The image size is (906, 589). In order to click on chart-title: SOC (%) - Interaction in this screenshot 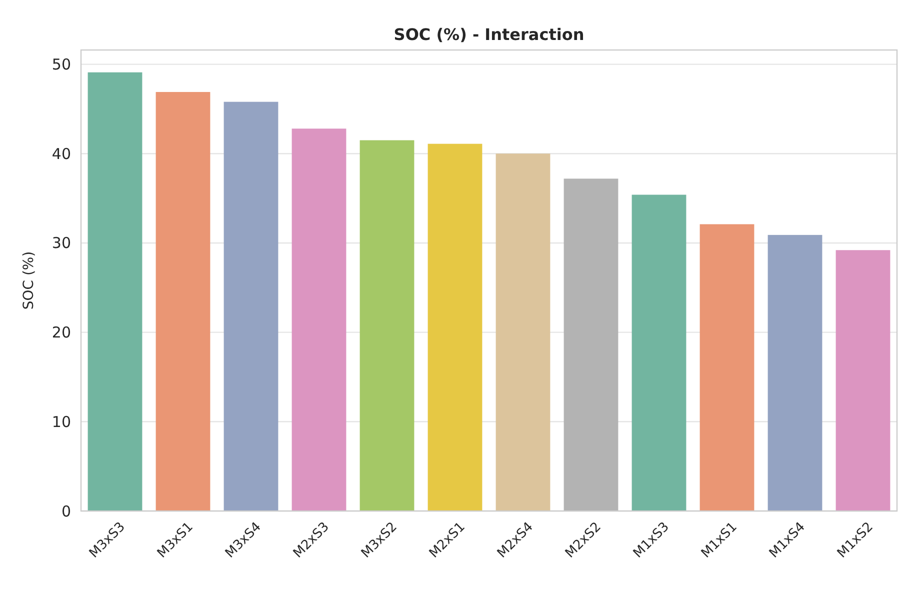, I will do `click(489, 34)`.